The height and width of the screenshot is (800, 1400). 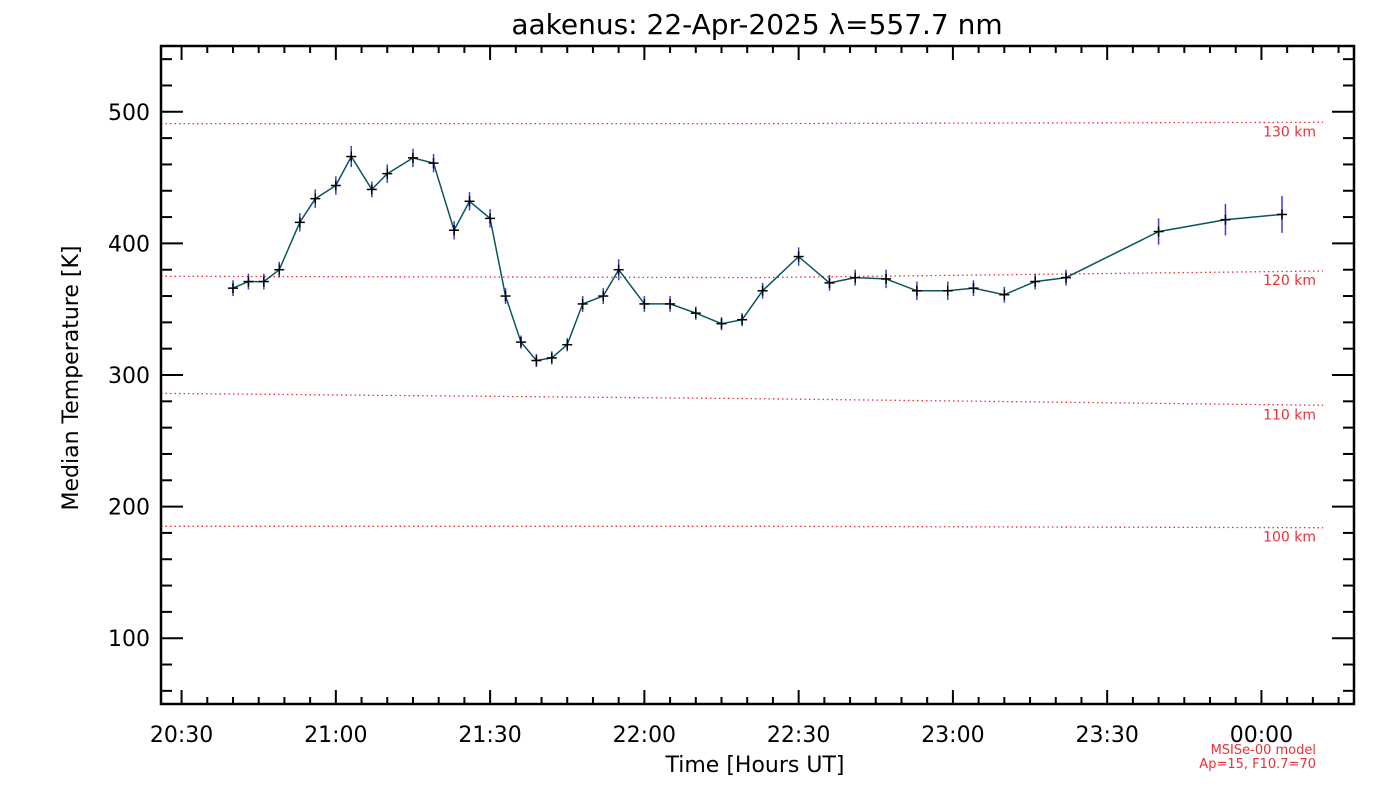 I want to click on model-note: MSISe-00 model, so click(x=1263, y=750).